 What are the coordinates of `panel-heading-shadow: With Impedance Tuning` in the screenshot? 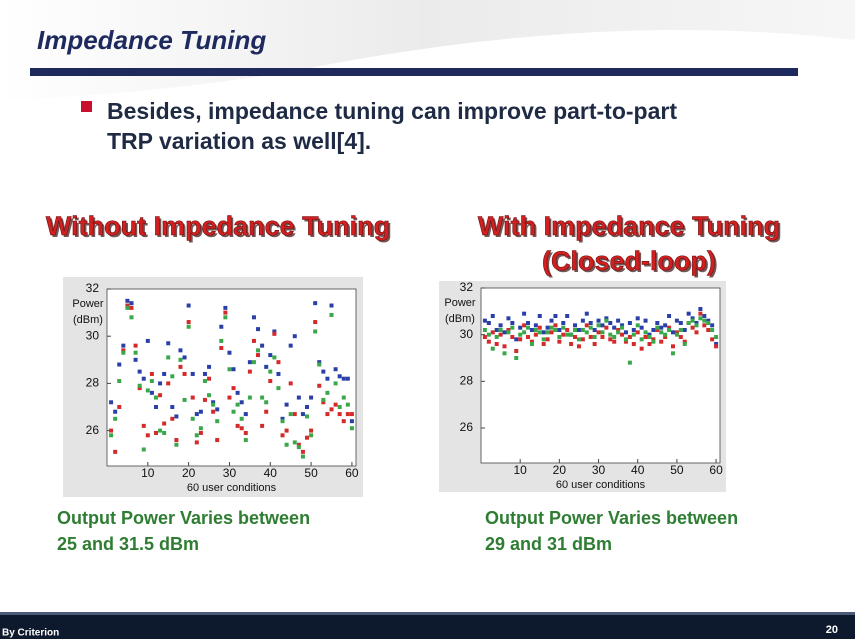 It's located at (631, 228).